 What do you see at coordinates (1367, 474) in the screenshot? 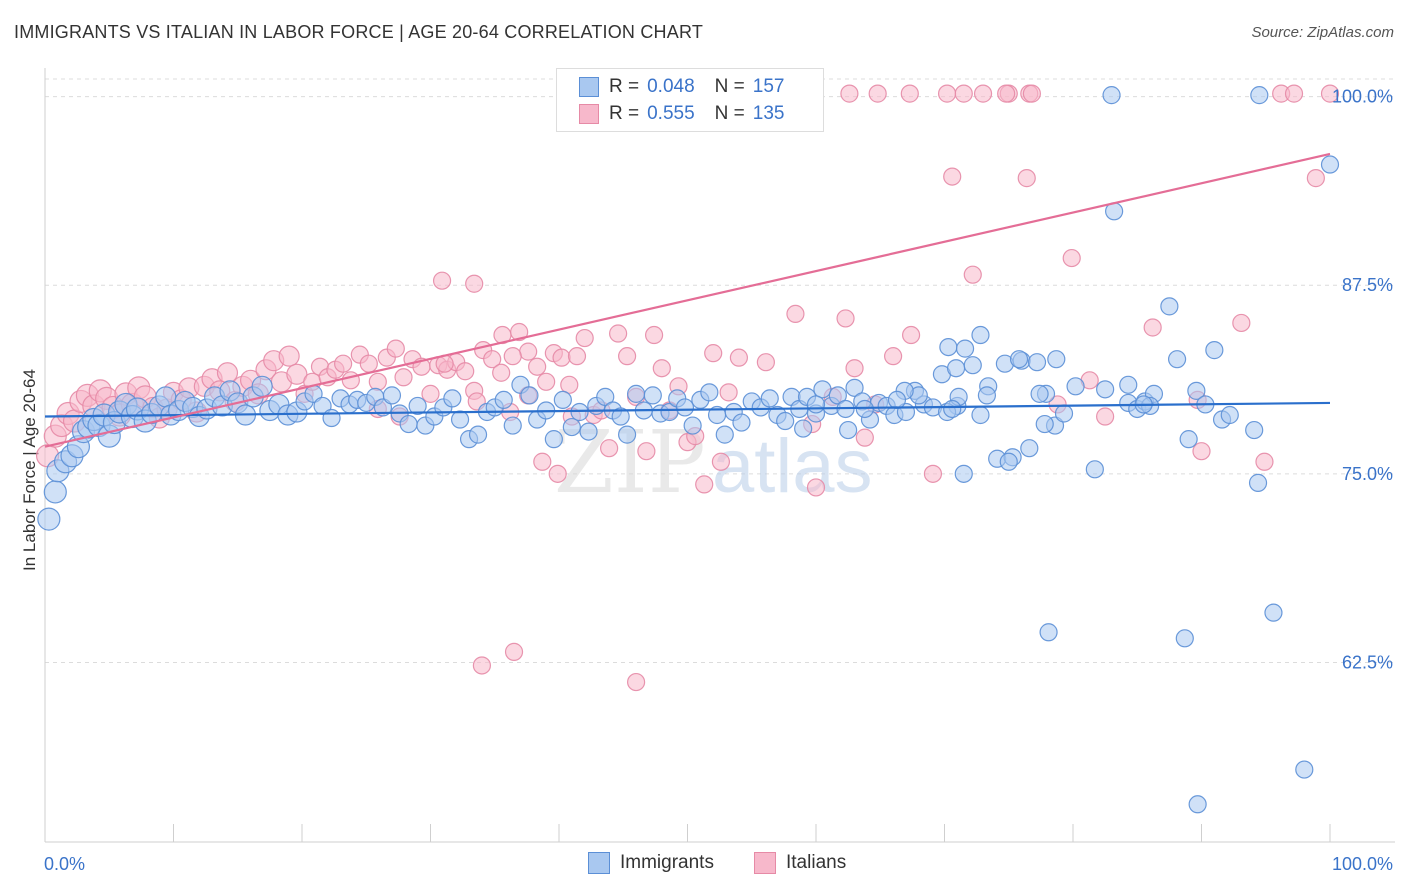
I see `y-tick-label: 75.0%` at bounding box center [1367, 474].